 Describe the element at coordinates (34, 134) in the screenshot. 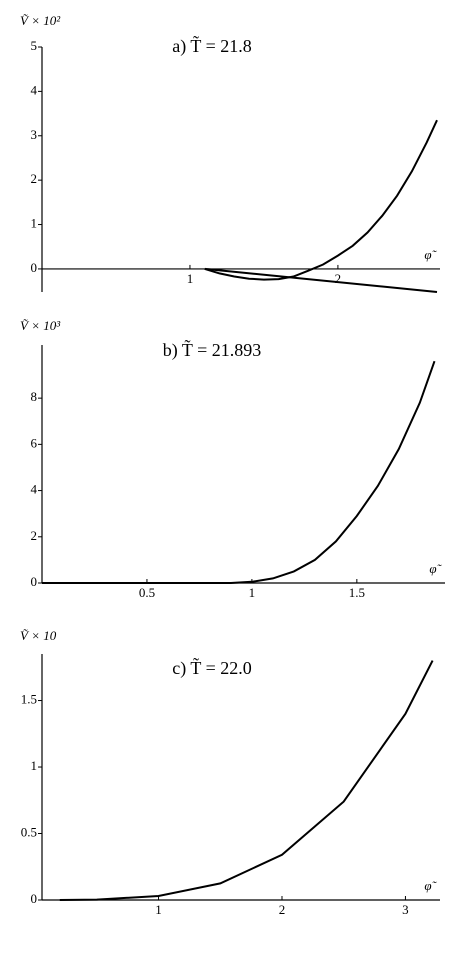

I see `y-tick-label: 3` at that location.